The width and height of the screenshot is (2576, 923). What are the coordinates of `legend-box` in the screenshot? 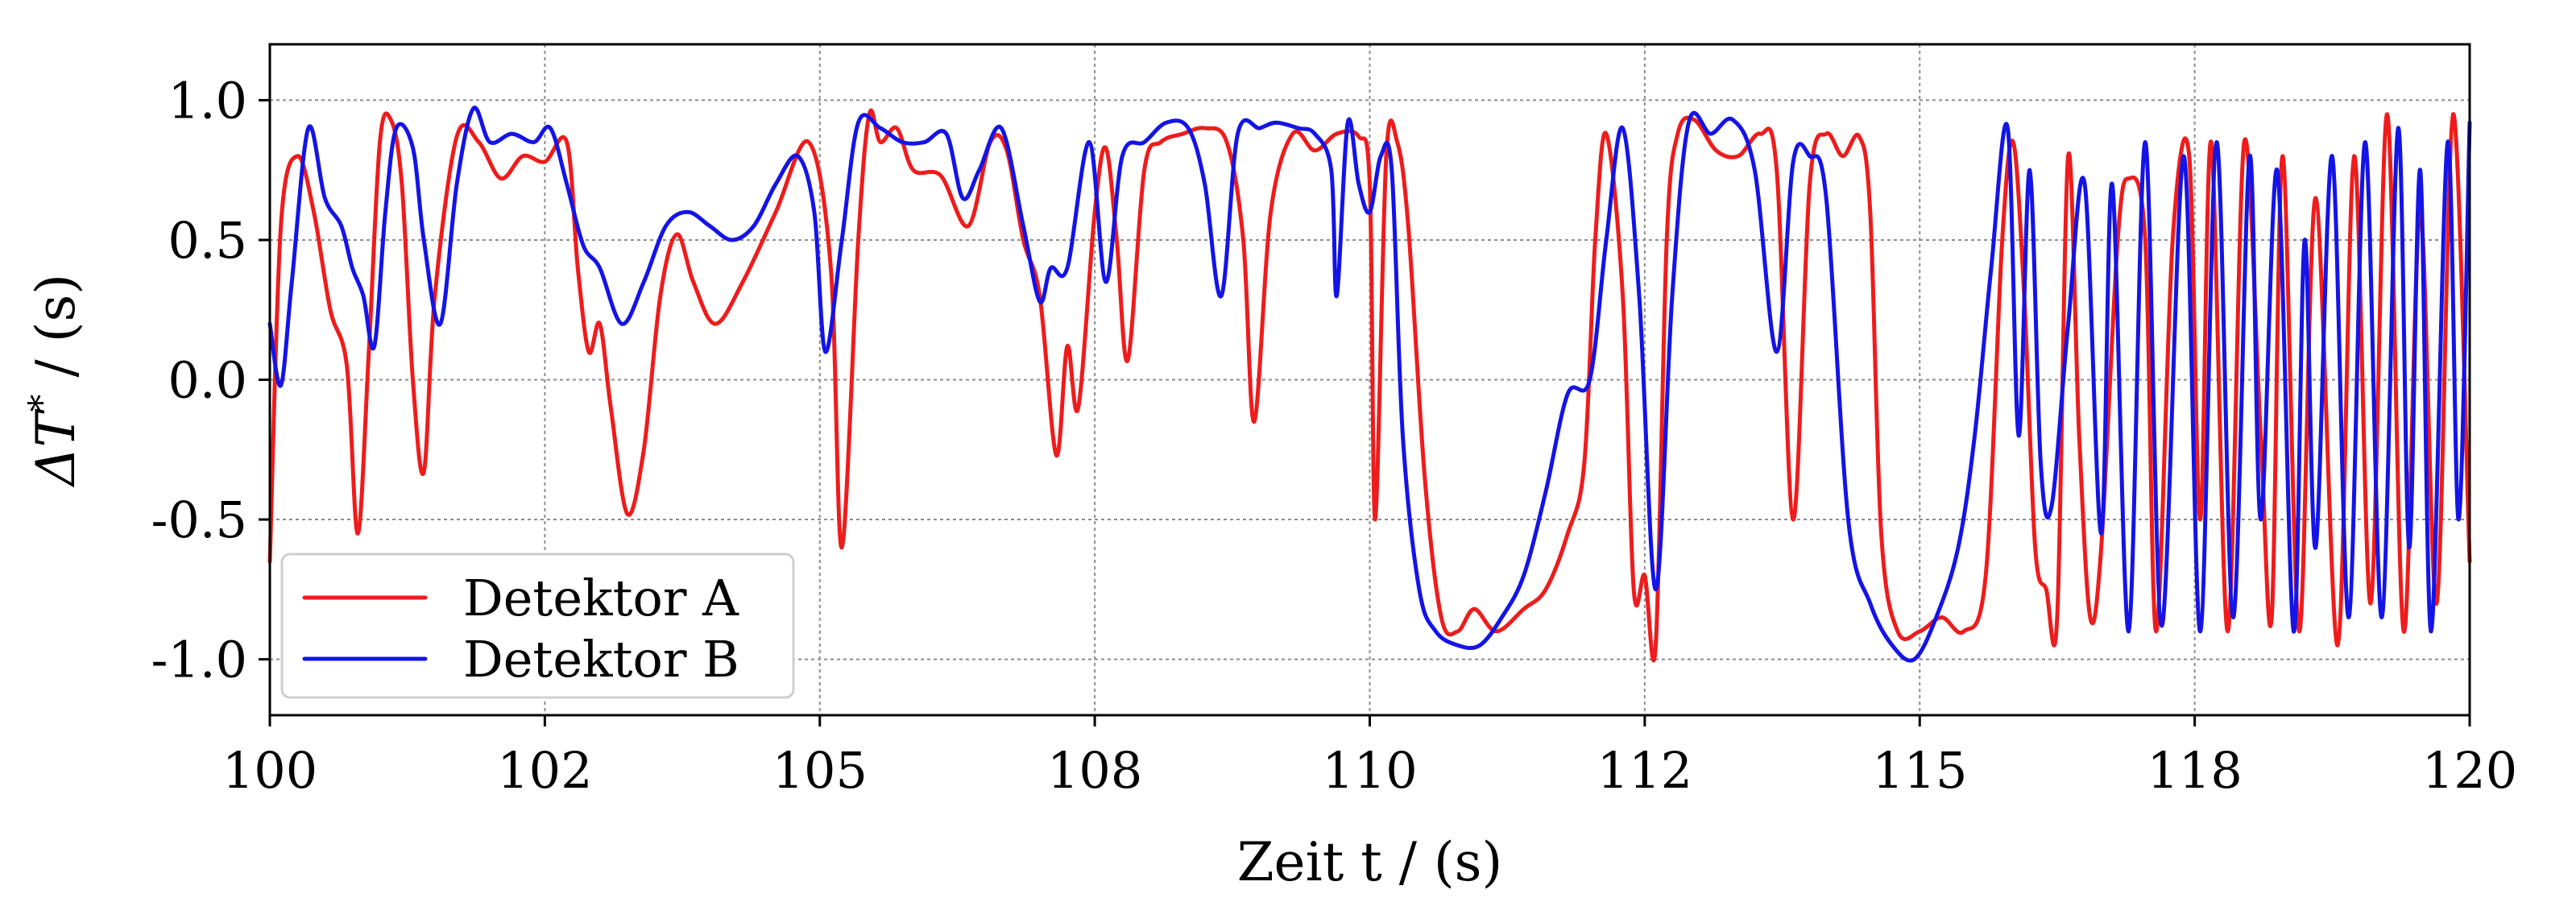 It's located at (537, 626).